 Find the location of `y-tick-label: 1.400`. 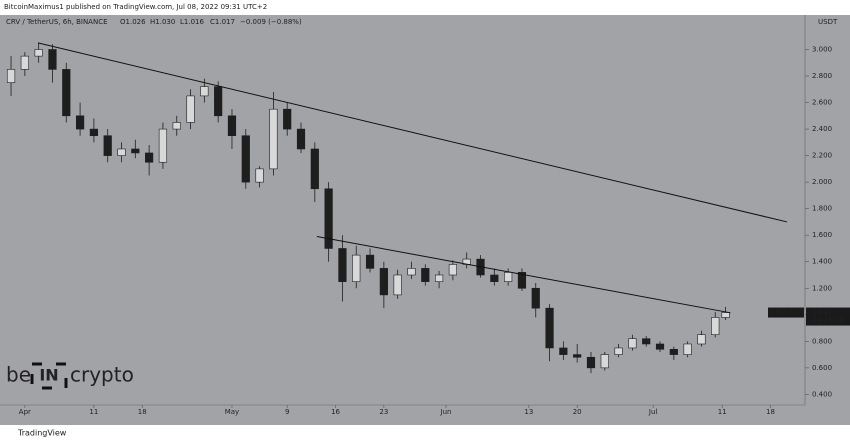

y-tick-label: 1.400 is located at coordinates (822, 262).